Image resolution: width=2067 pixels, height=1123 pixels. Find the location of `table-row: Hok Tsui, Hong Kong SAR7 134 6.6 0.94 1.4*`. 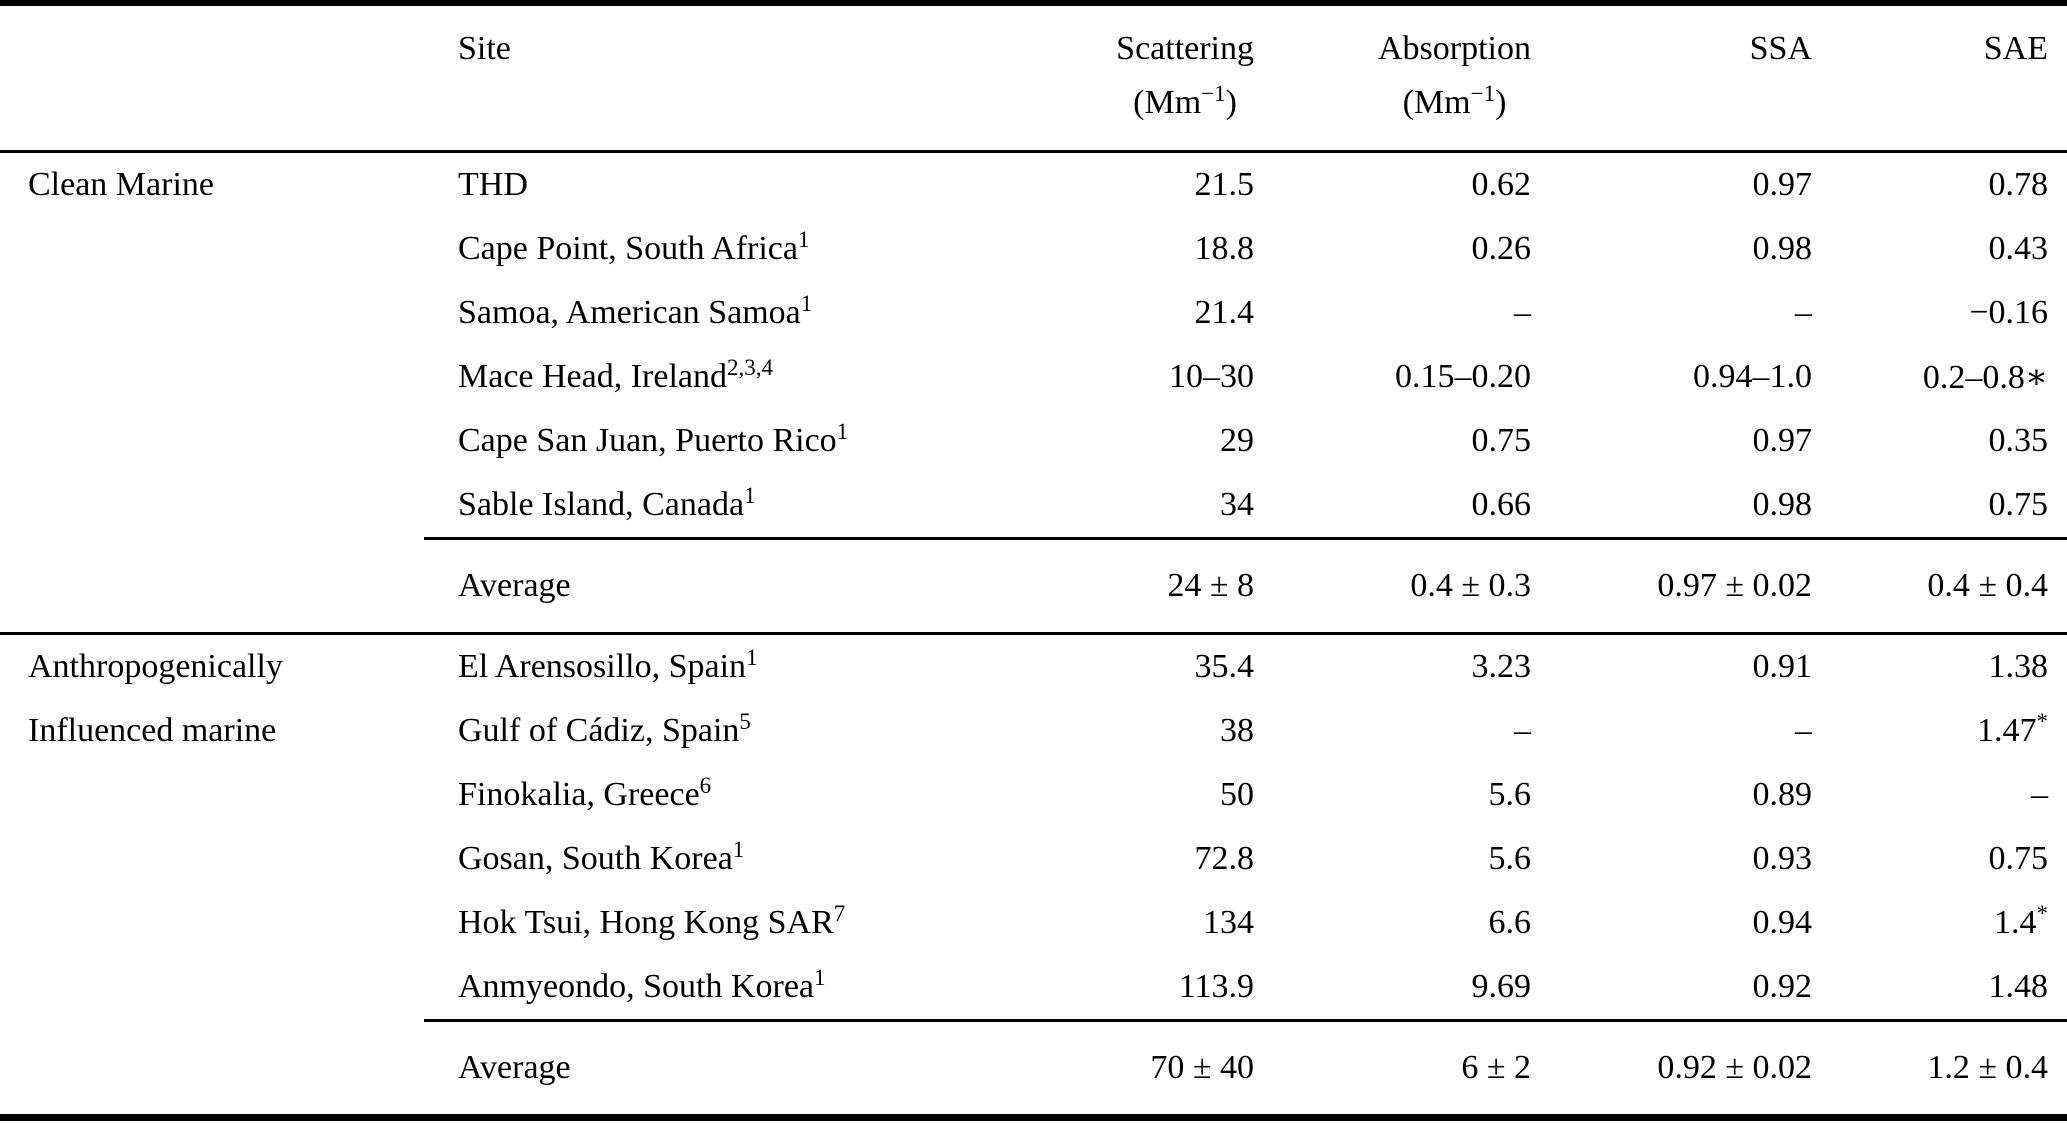

table-row: Hok Tsui, Hong Kong SAR7 134 6.6 0.94 1.4* is located at coordinates (1033, 923).